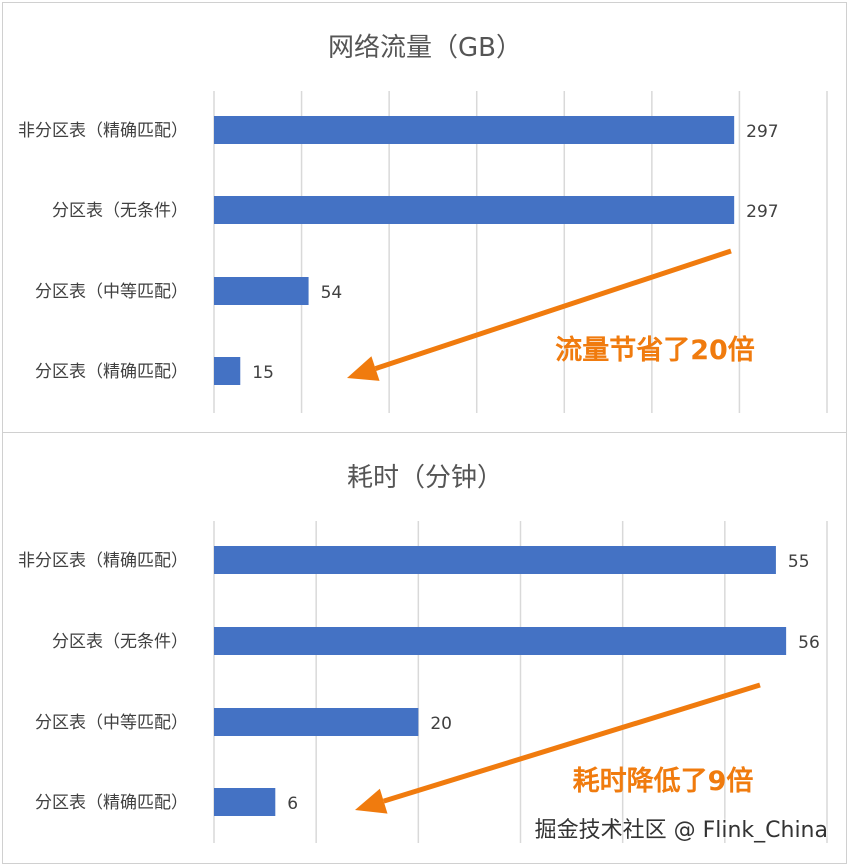 Image resolution: width=850 pixels, height=866 pixels. I want to click on value-label: 20, so click(441, 724).